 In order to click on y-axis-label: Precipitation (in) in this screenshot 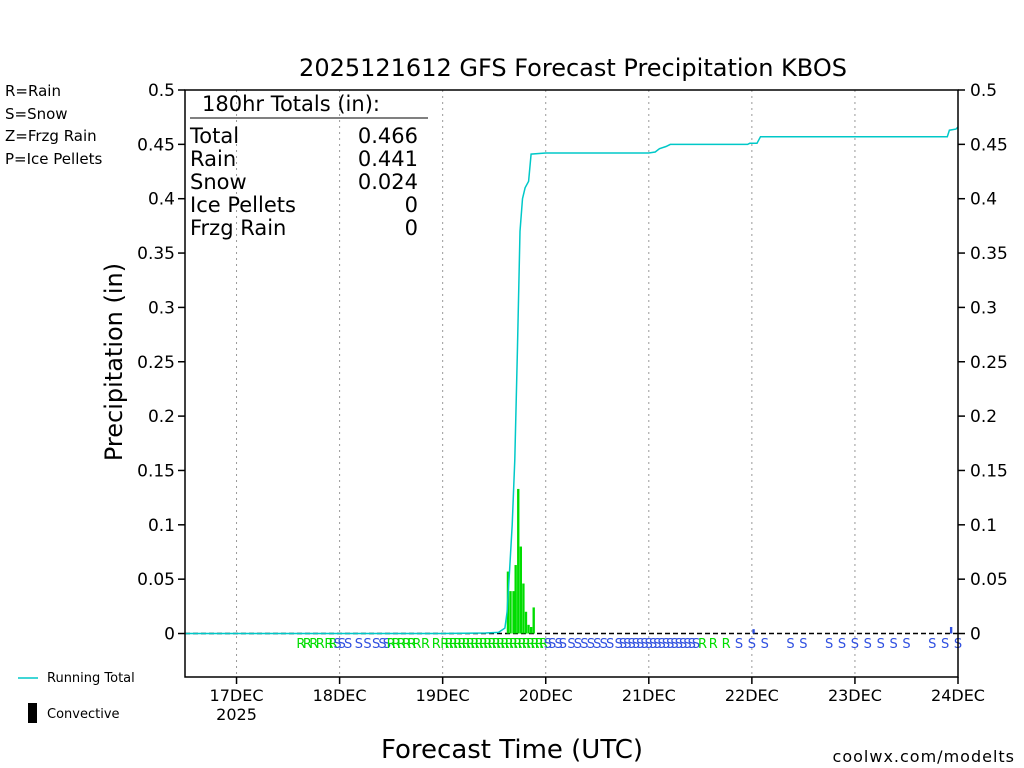, I will do `click(114, 362)`.